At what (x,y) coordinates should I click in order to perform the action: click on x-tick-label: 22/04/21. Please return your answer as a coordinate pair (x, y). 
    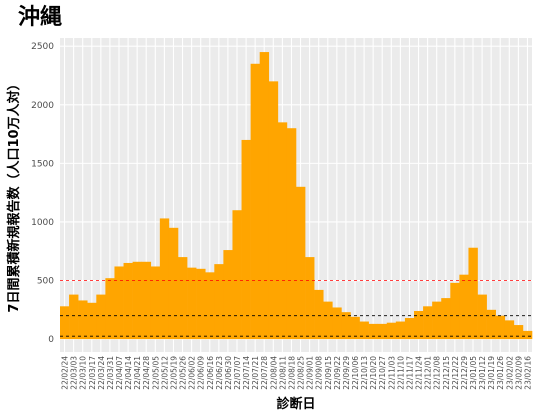
    Looking at the image, I should click on (137, 373).